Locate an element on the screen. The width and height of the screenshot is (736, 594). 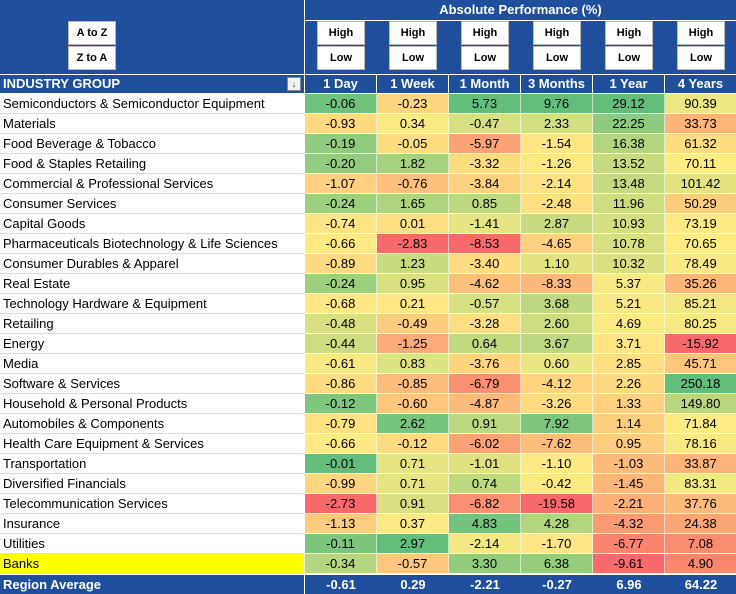
performance-value-1-week: -0.12 is located at coordinates (413, 444).